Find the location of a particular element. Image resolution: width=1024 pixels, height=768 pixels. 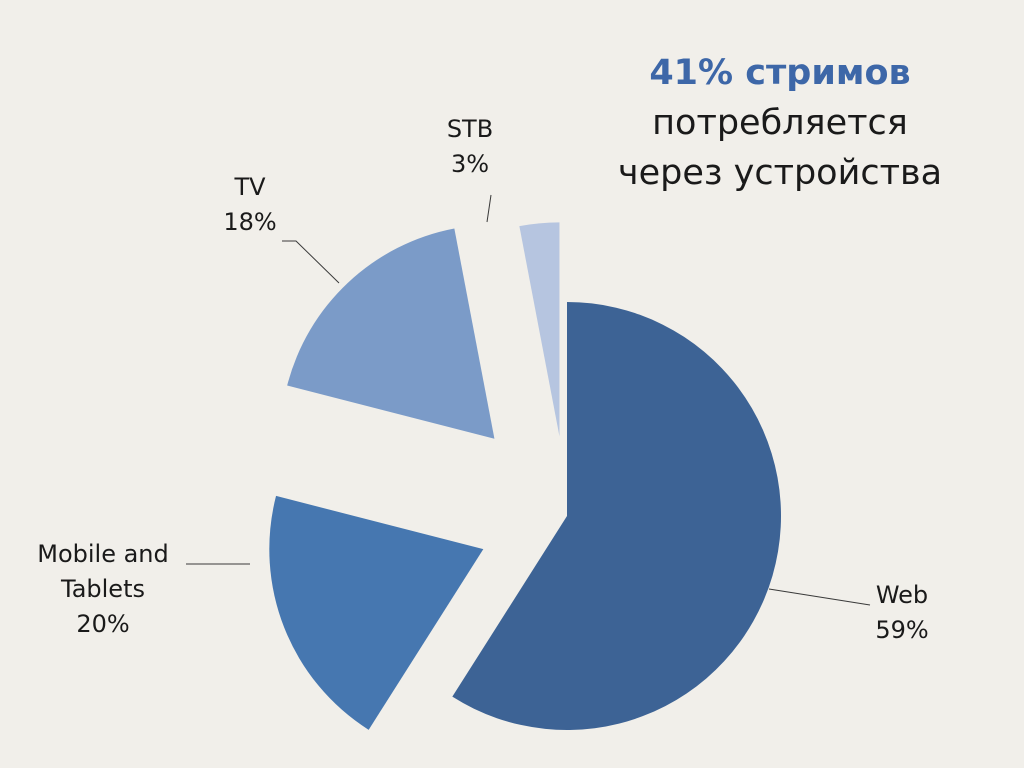

slice-label-stb-name: STB is located at coordinates (470, 129).